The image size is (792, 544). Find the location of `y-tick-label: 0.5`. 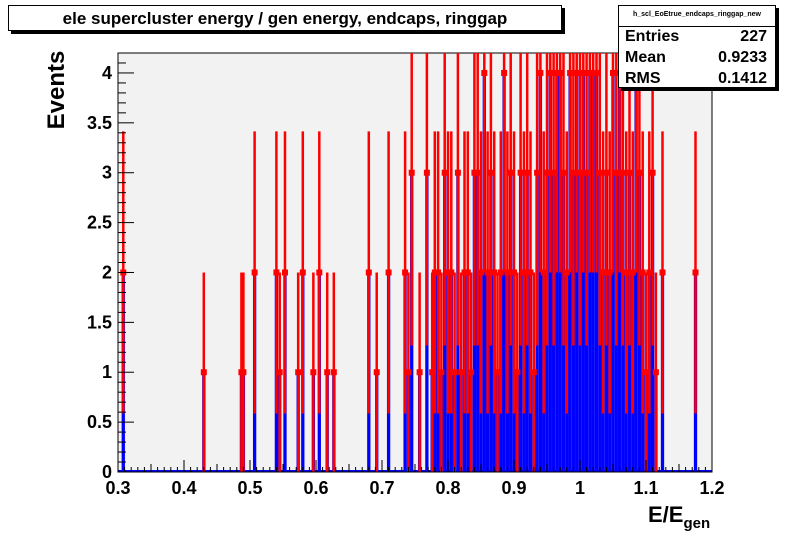

y-tick-label: 0.5 is located at coordinates (99, 422).